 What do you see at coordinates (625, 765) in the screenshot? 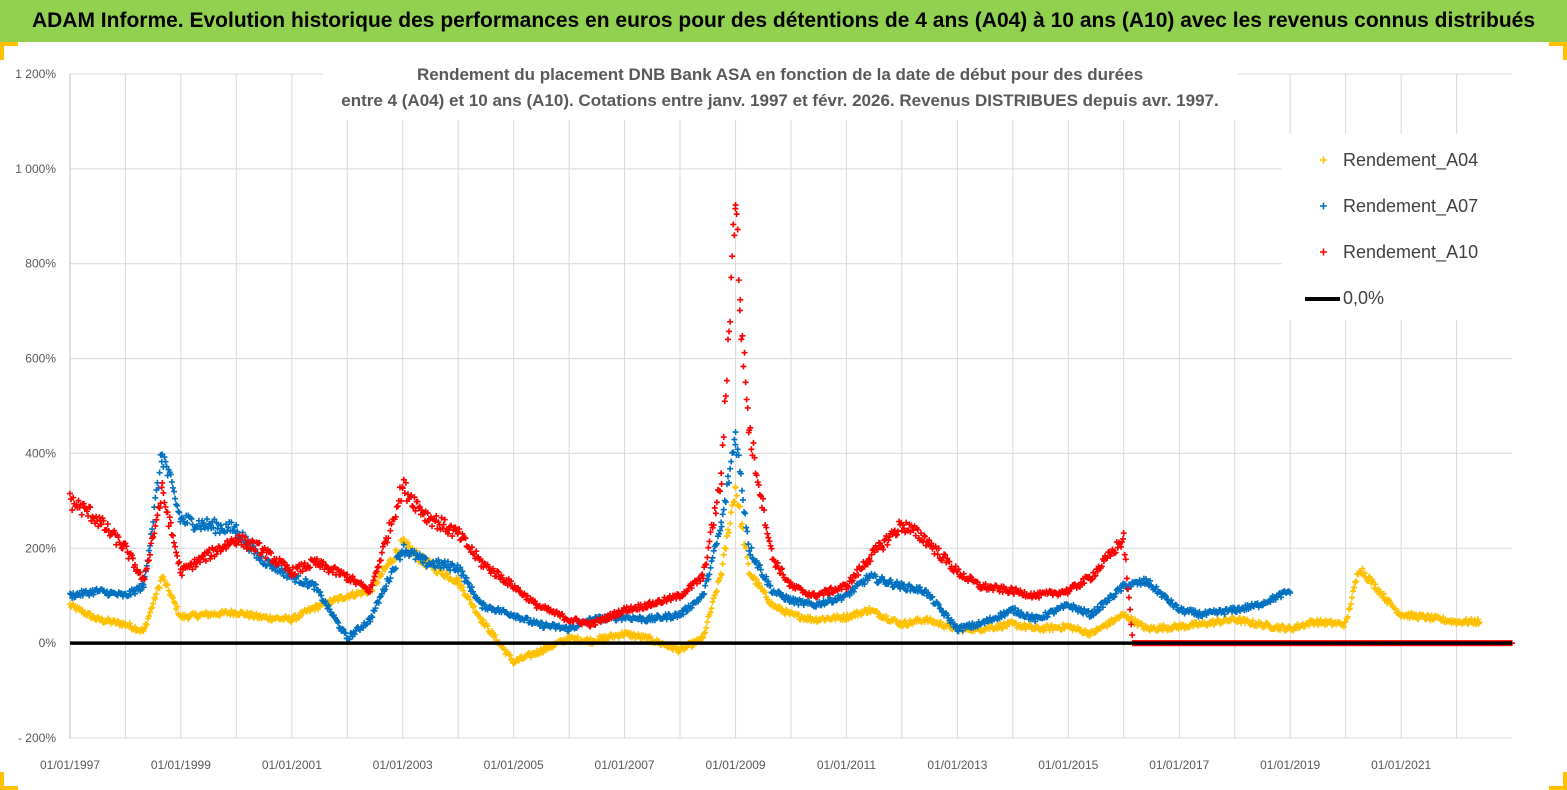
I see `x-tick-label: 01/01/2007` at bounding box center [625, 765].